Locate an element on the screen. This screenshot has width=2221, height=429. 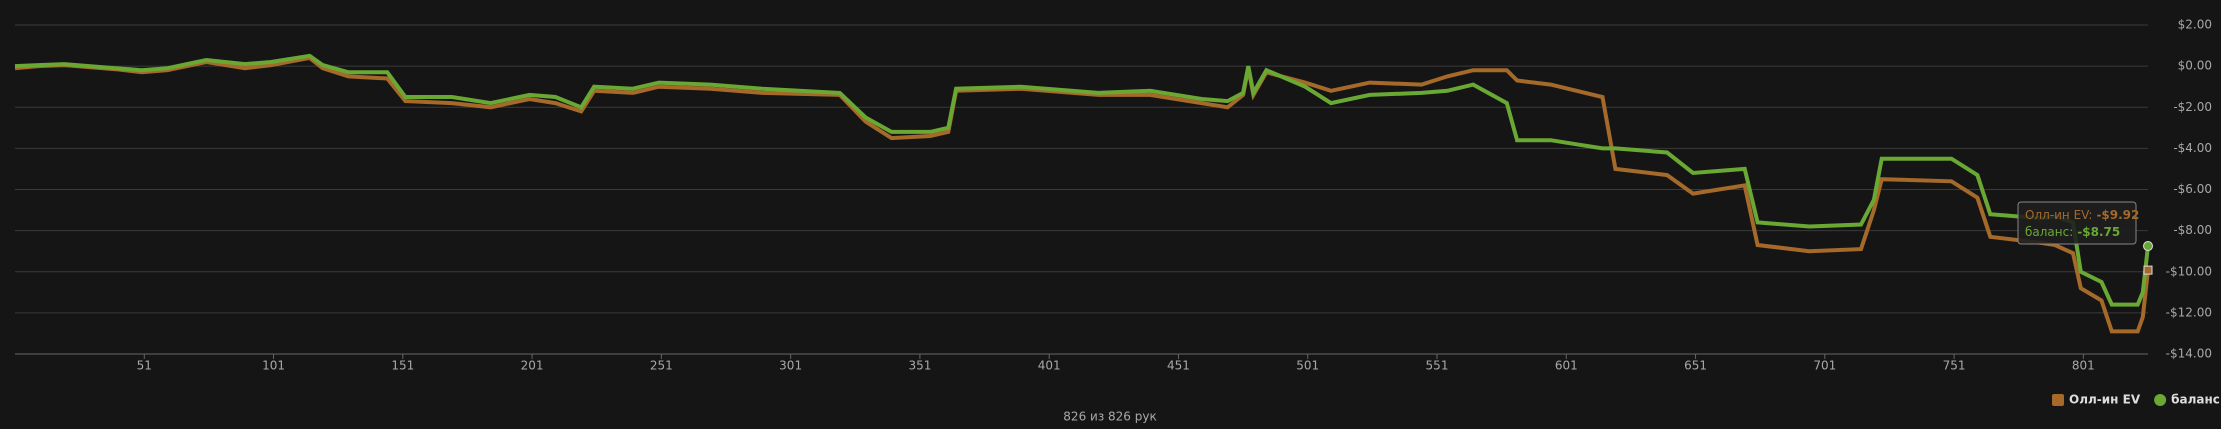
x-tick-label: 801 is located at coordinates (2083, 366).